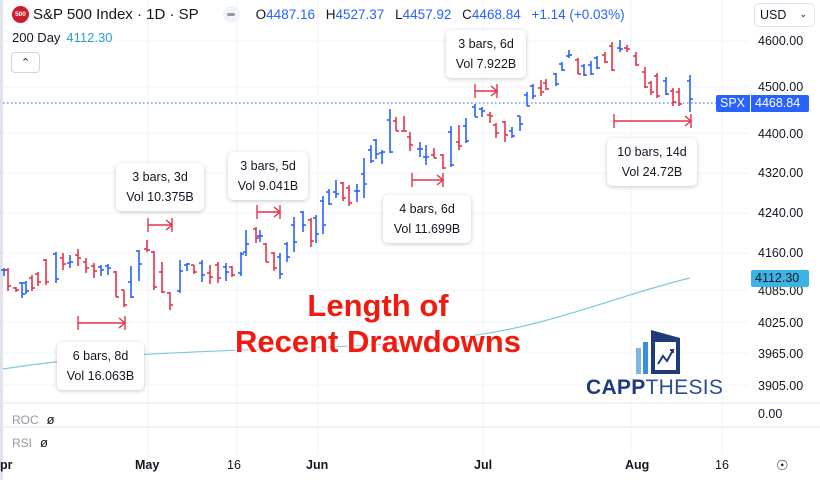 Image resolution: width=820 pixels, height=480 pixels. I want to click on pane-rsi: RSI ø, so click(30, 442).